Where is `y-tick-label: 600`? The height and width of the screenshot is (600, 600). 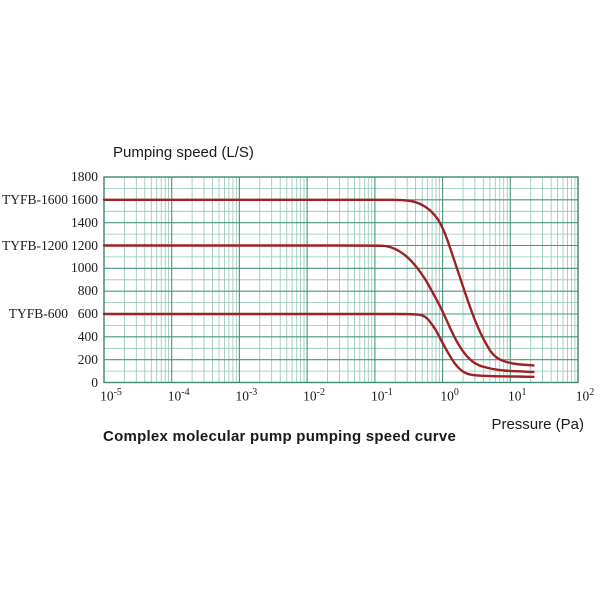 y-tick-label: 600 is located at coordinates (87, 313).